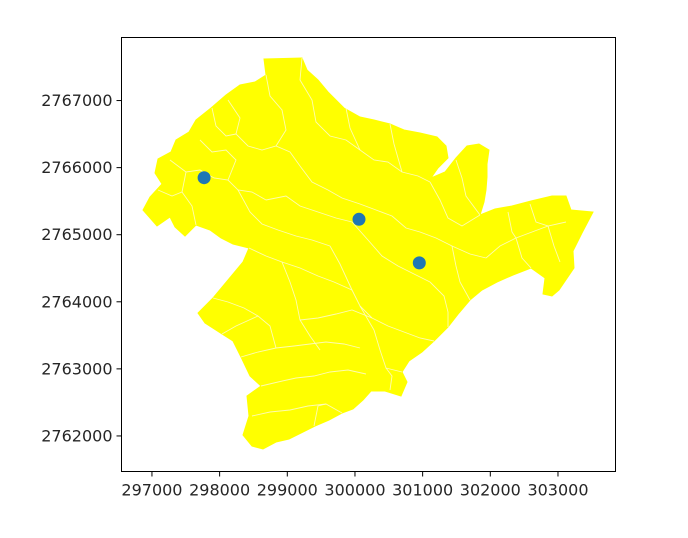 The width and height of the screenshot is (688, 538). What do you see at coordinates (490, 490) in the screenshot?
I see `x-tick-label: 302000` at bounding box center [490, 490].